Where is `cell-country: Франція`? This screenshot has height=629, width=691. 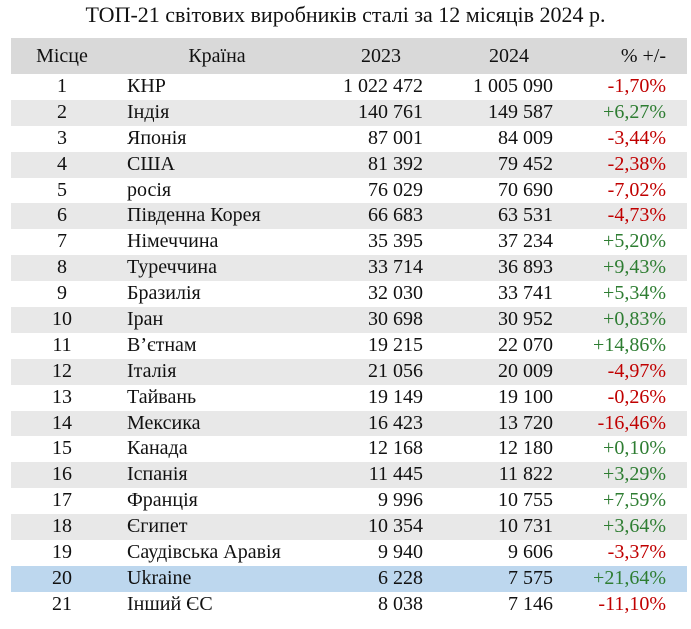
cell-country: Франція is located at coordinates (162, 500).